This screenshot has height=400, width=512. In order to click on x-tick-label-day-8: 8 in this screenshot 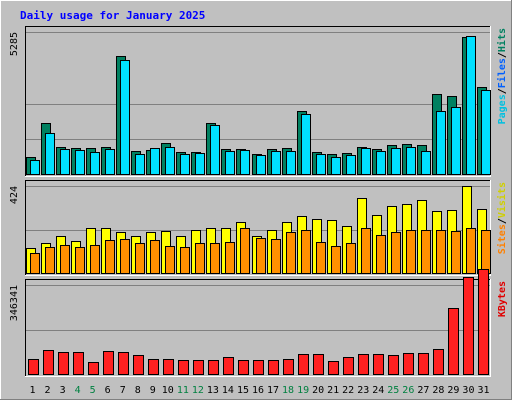, I will do `click(138, 390)`.